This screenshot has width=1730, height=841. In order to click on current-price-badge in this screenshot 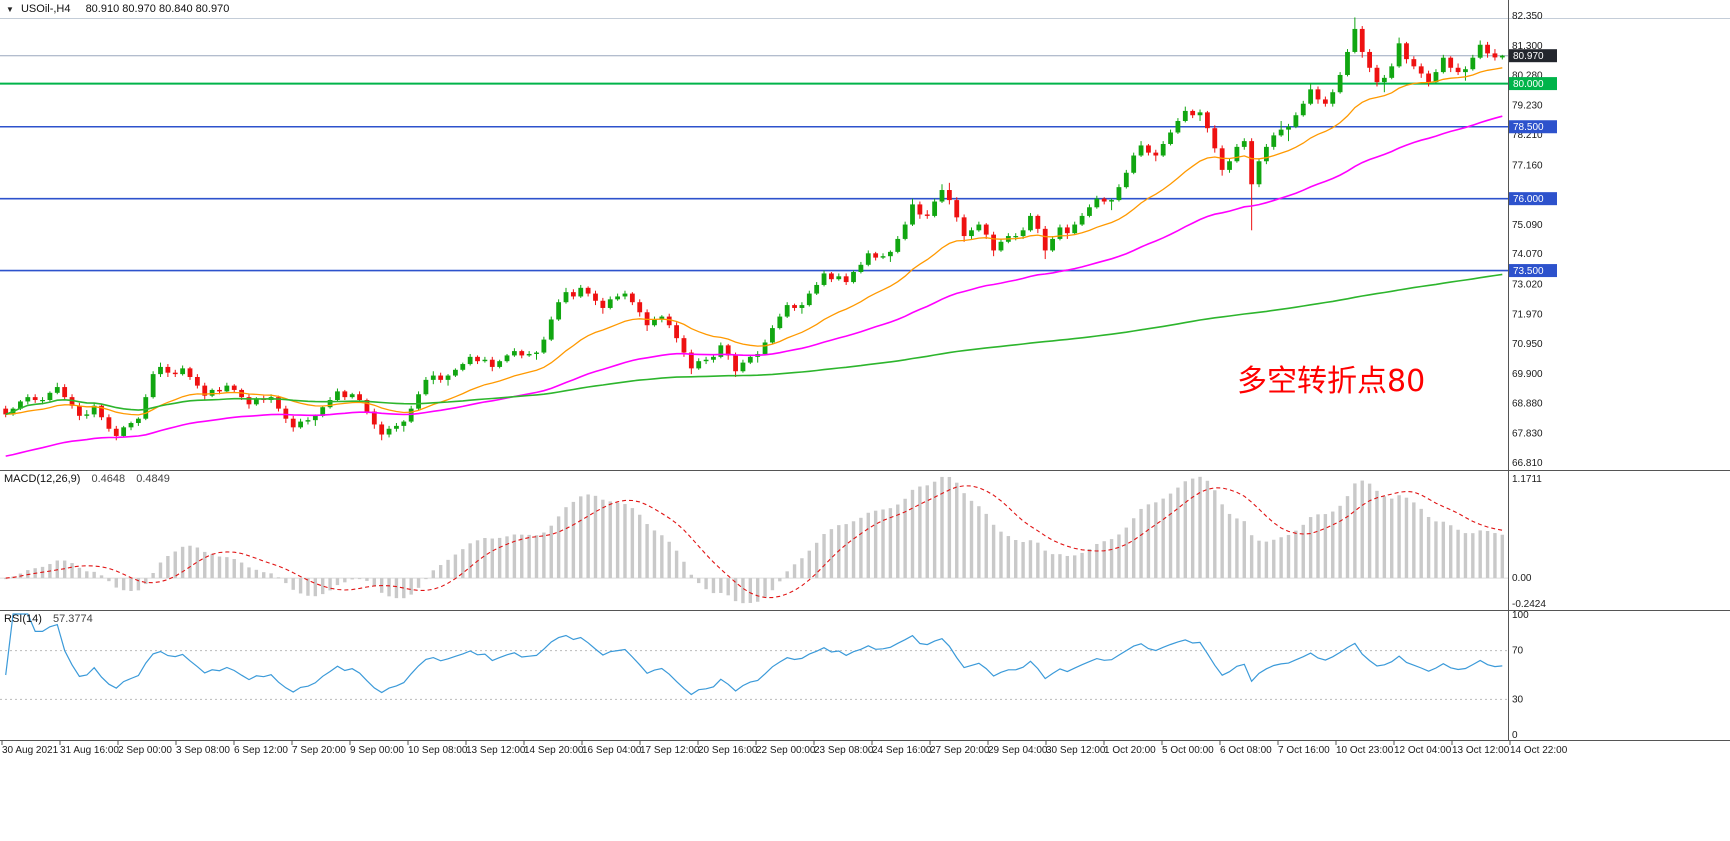, I will do `click(1533, 56)`.